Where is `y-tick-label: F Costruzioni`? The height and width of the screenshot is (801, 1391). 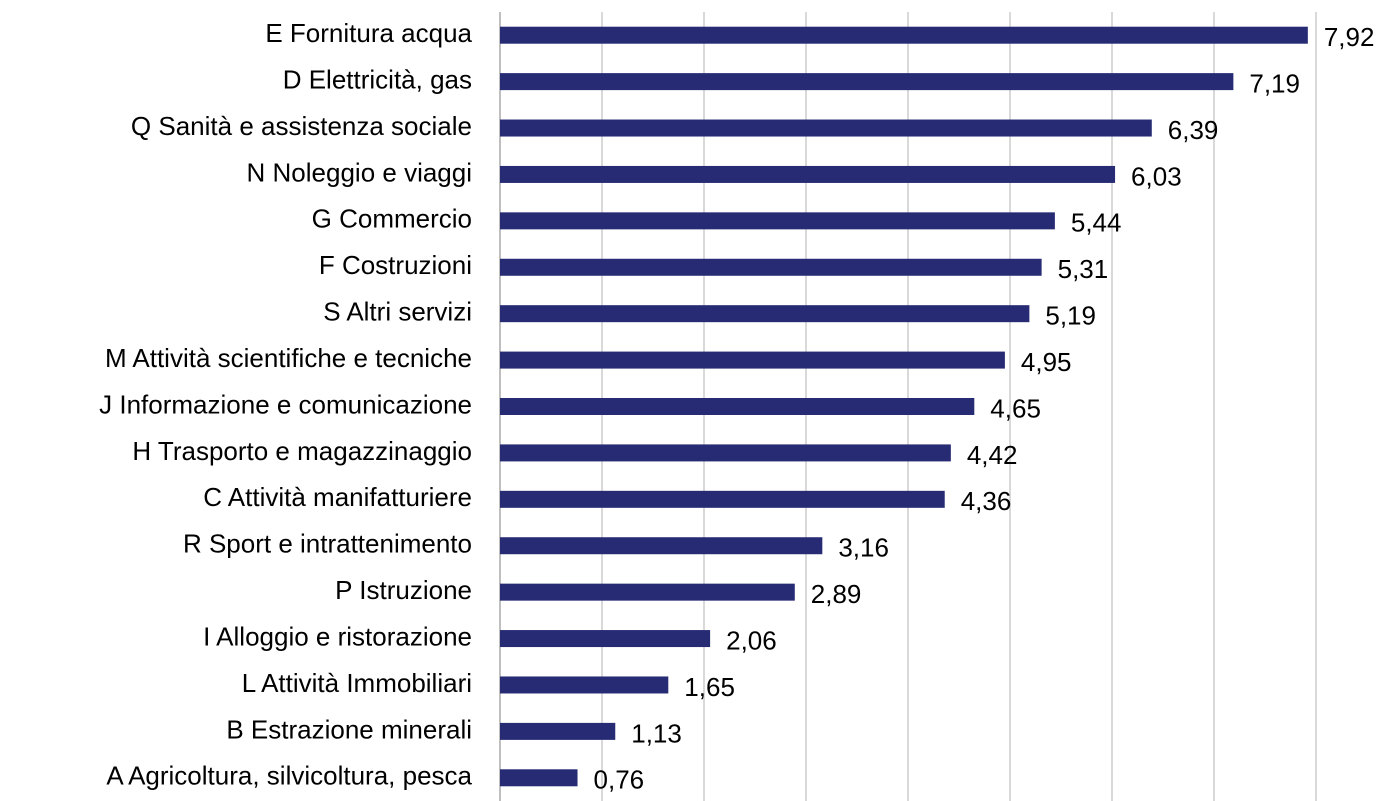 y-tick-label: F Costruzioni is located at coordinates (395, 265).